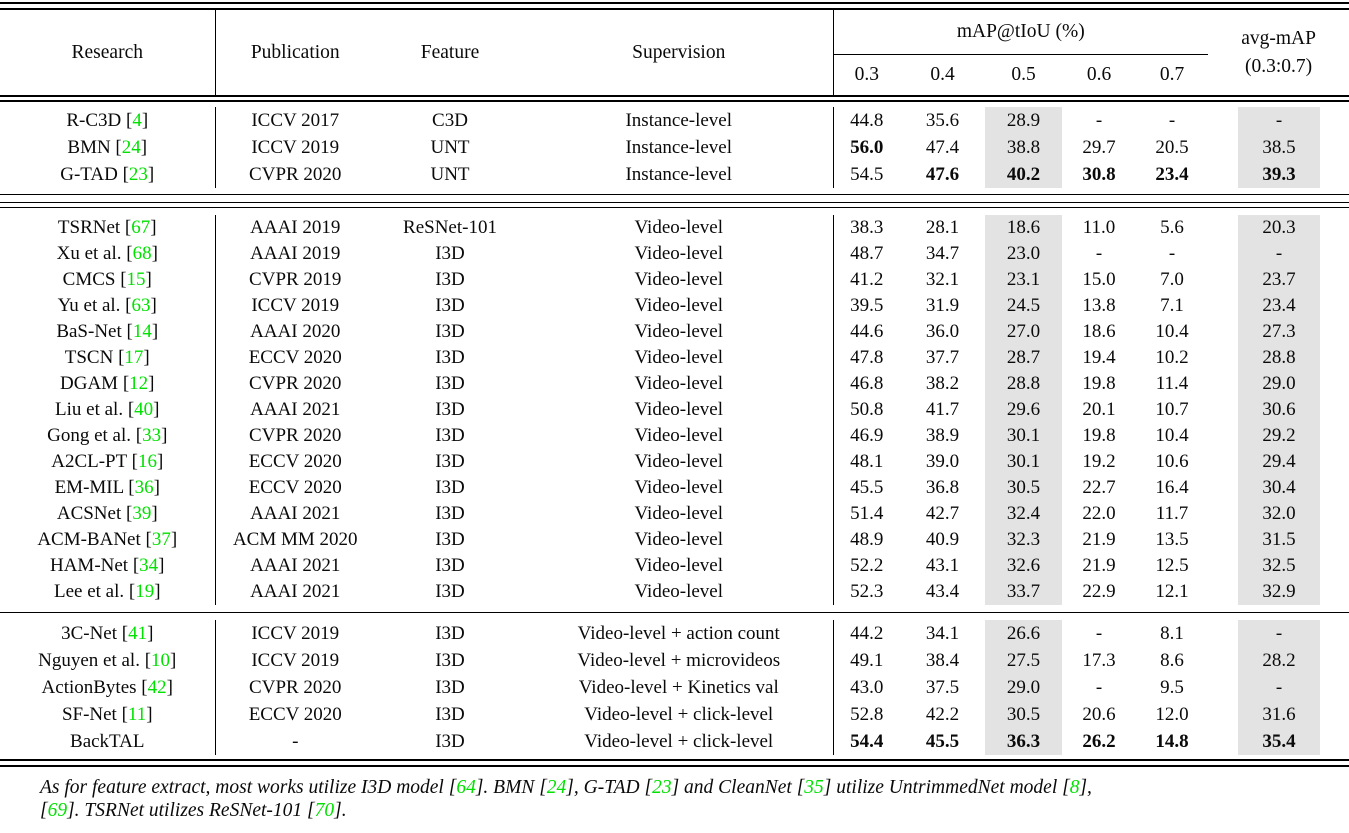  Describe the element at coordinates (108, 514) in the screenshot. I see `research-cell: ACSNet [39]` at that location.